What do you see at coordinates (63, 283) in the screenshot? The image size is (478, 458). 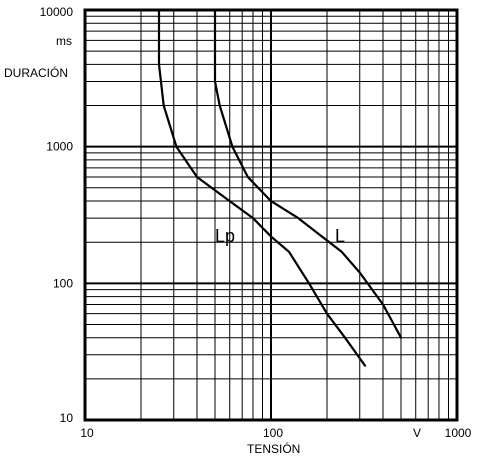 I see `y-tick-label: 100` at bounding box center [63, 283].